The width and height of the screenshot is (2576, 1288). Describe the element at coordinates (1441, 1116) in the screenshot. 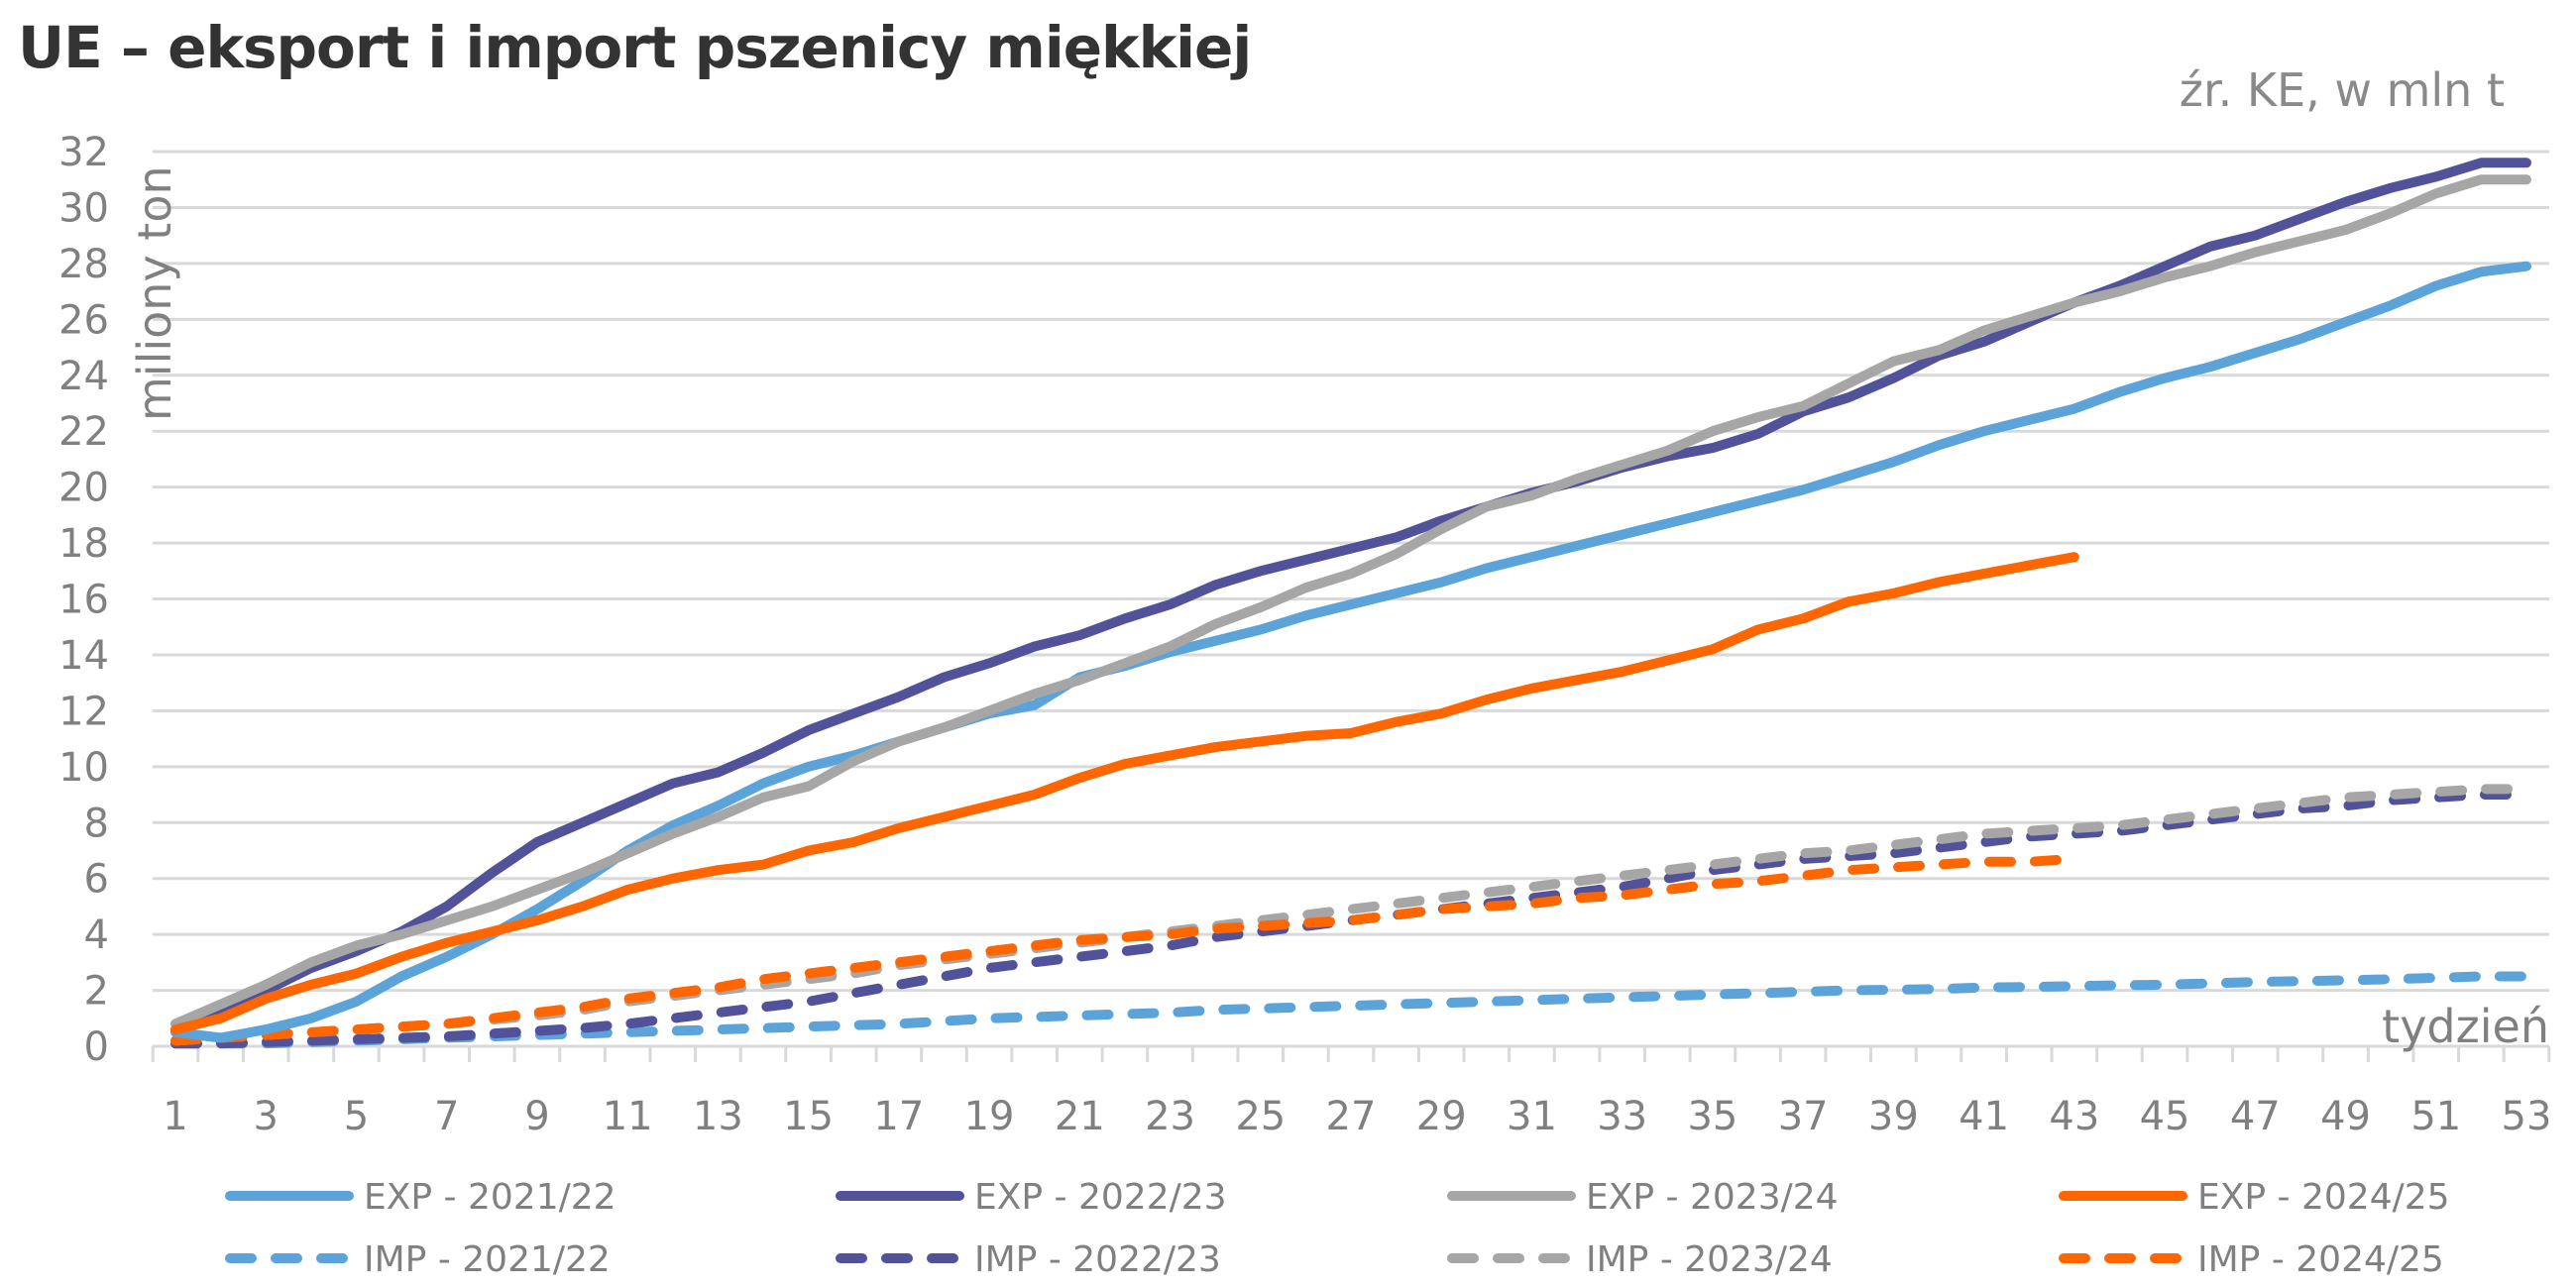

I see `x-tick-label: 29` at that location.